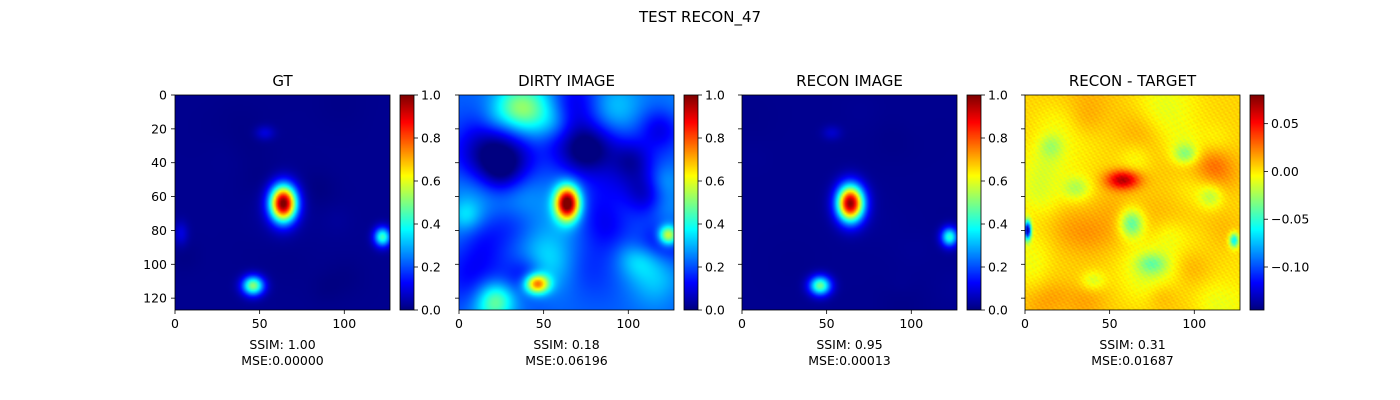 The height and width of the screenshot is (400, 1400). What do you see at coordinates (159, 196) in the screenshot?
I see `y-tick-label: 60` at bounding box center [159, 196].